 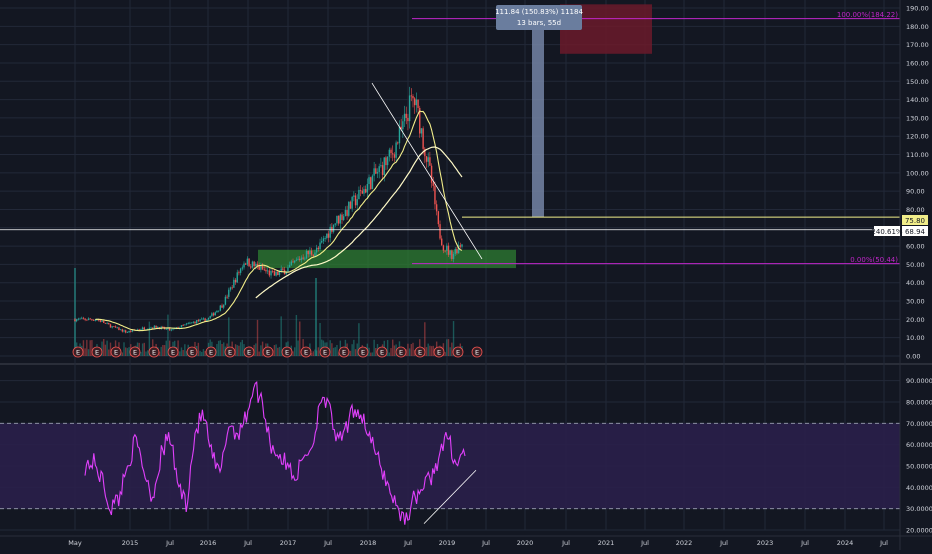 I want to click on rsi-tick-label: 20.0000, so click(x=919, y=531).